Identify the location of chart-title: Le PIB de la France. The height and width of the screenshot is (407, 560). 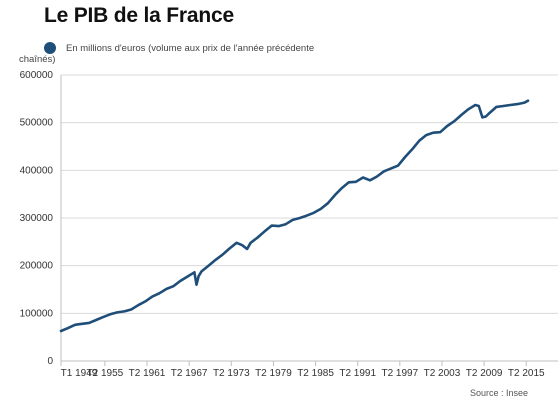
(139, 15).